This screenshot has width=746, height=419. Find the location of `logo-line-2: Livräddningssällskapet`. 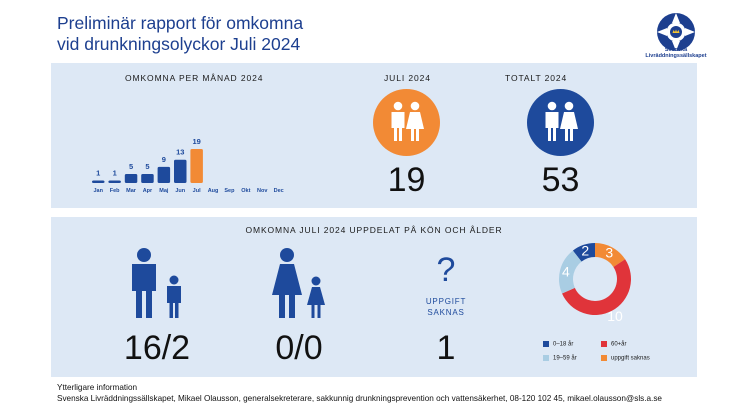

logo-line-2: Livräddningssällskapet is located at coordinates (676, 56).